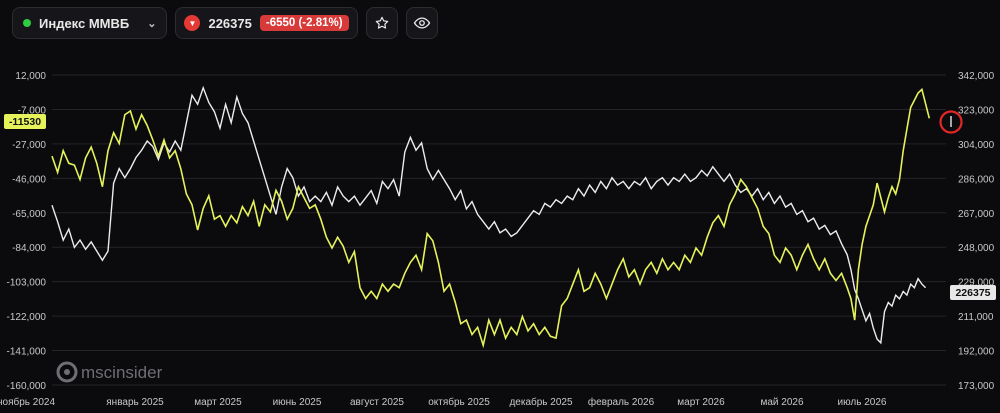 The height and width of the screenshot is (413, 1000). Describe the element at coordinates (976, 179) in the screenshot. I see `right-tick-label: 286,000` at that location.